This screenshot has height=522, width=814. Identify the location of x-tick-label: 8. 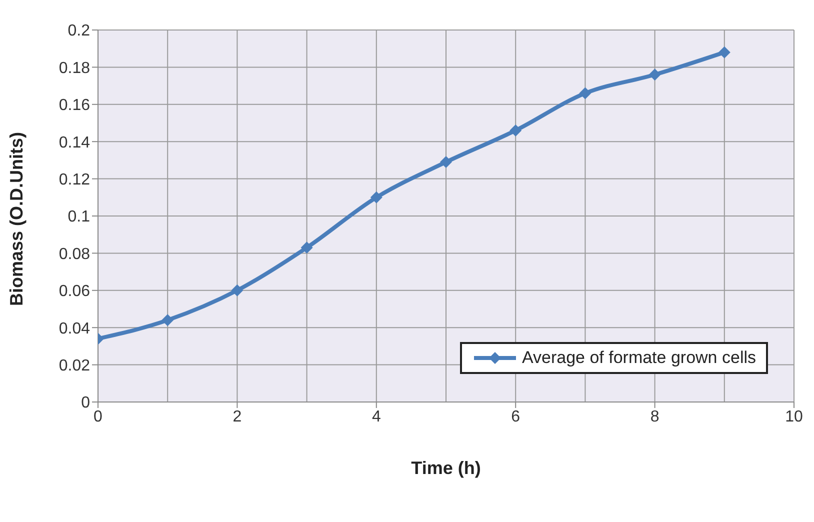
(655, 417).